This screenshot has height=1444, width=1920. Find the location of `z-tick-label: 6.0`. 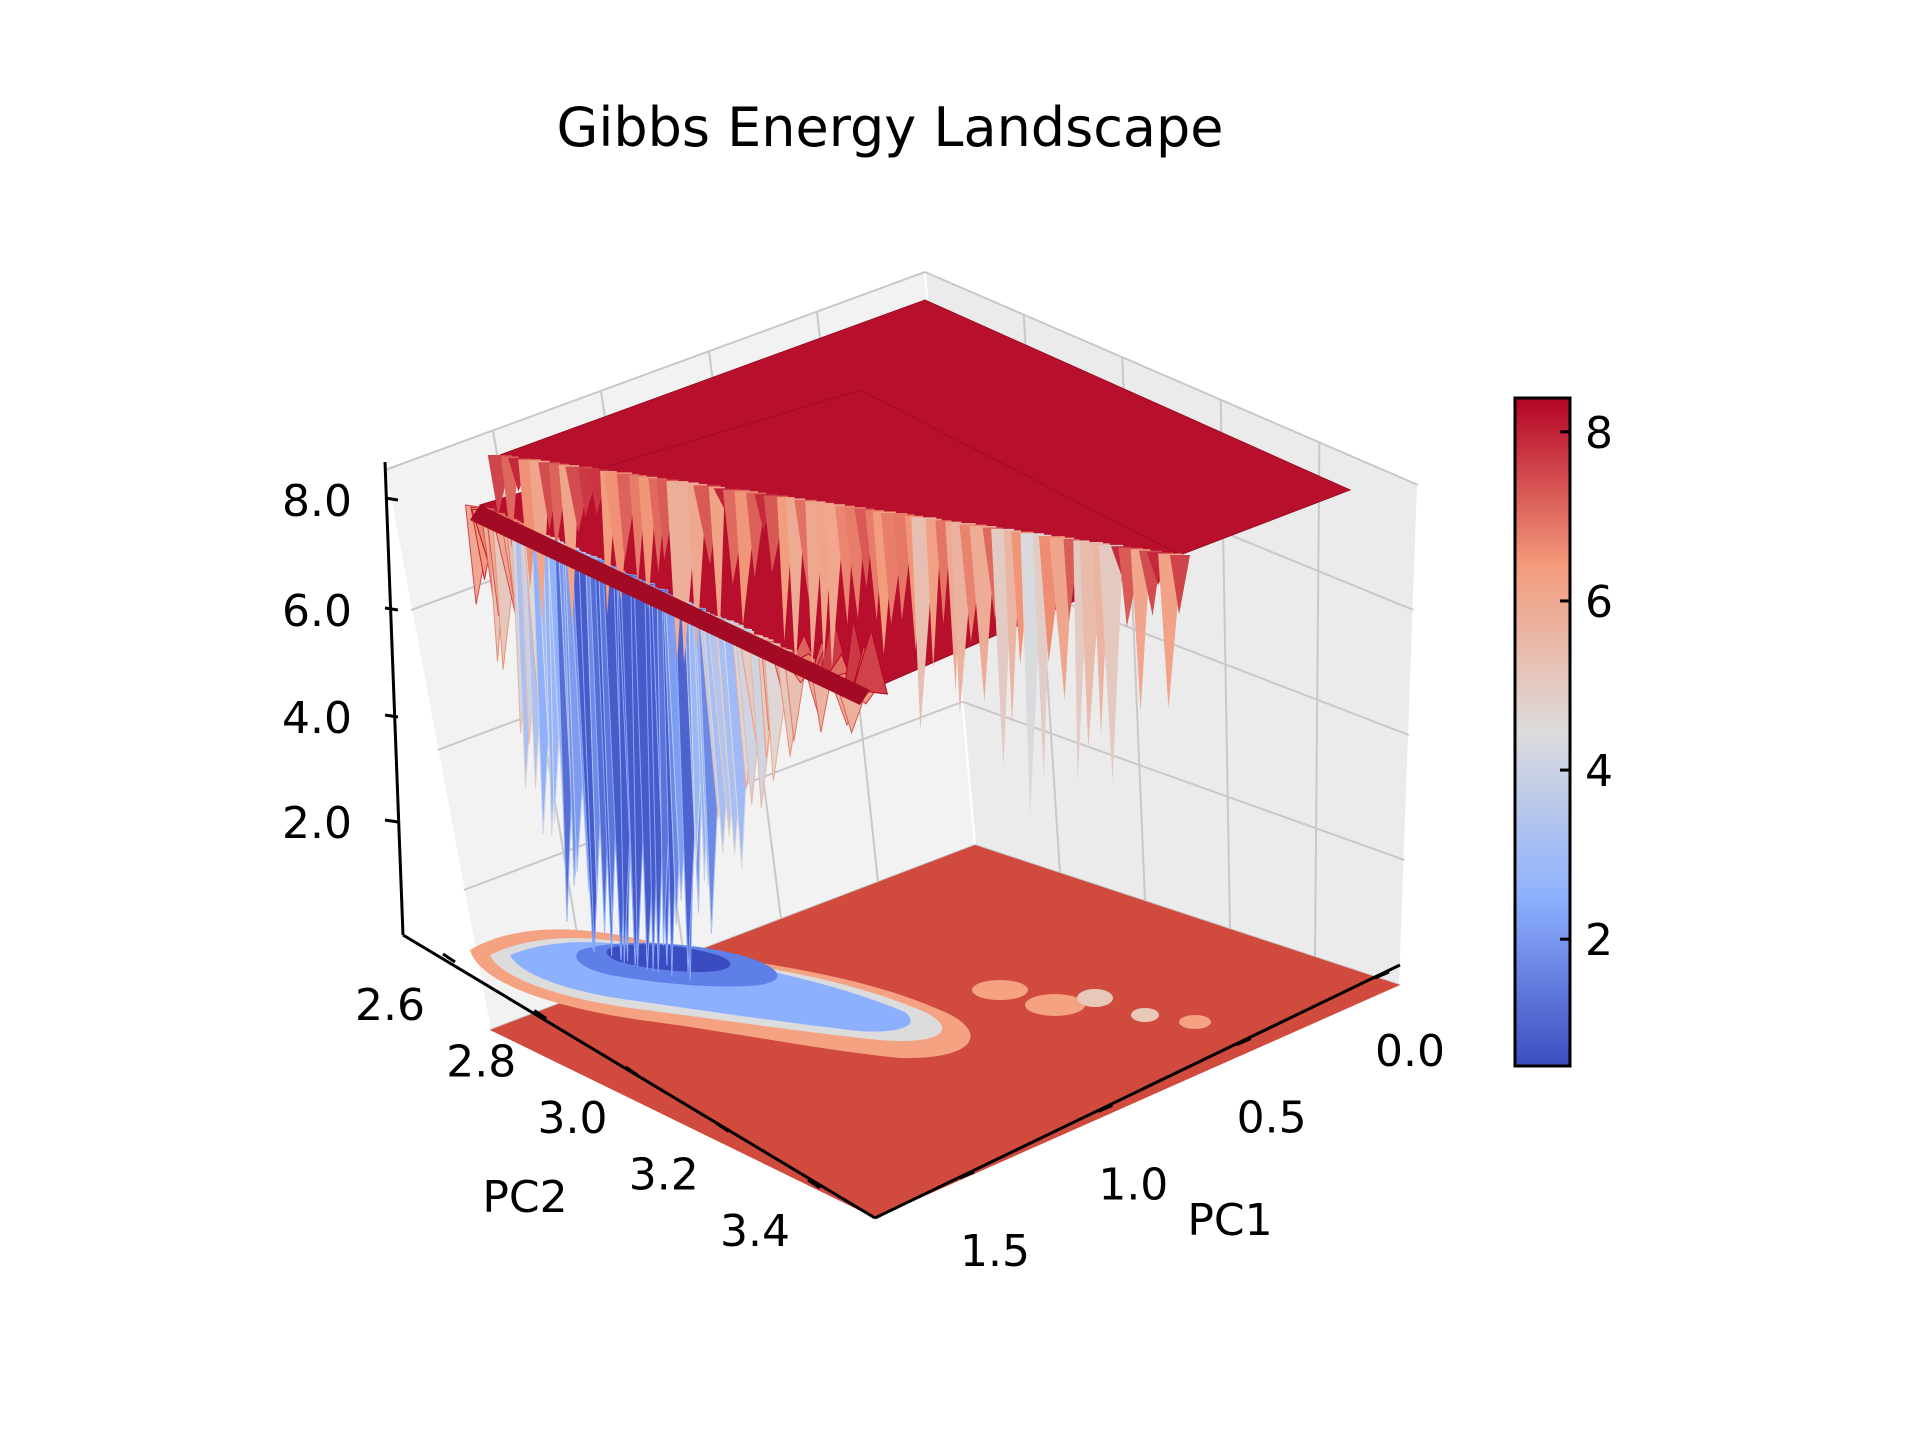

z-tick-label: 6.0 is located at coordinates (317, 611).